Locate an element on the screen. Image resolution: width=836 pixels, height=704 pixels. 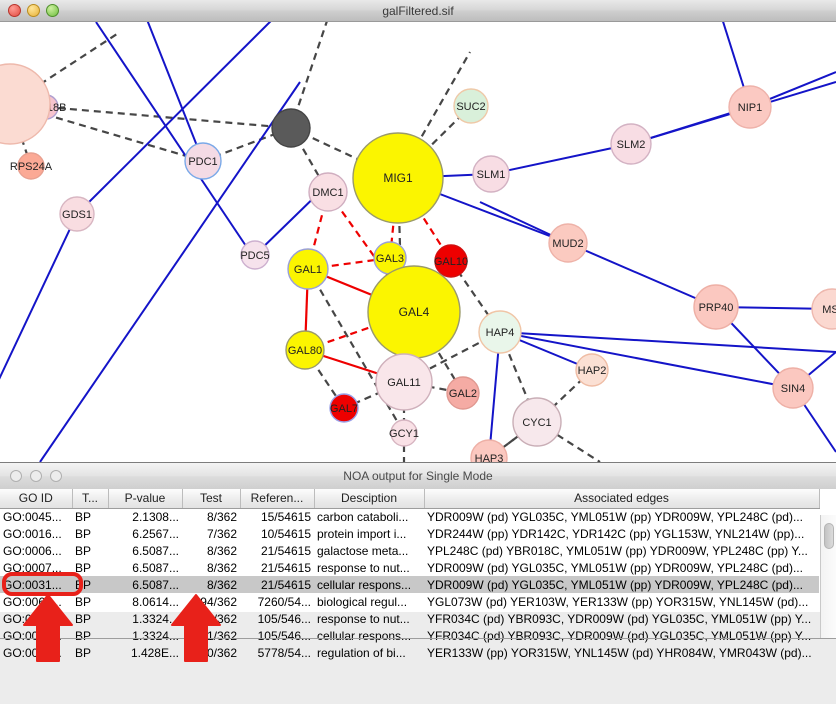
network-node-gal80: GAL80 is located at coordinates (305, 350).